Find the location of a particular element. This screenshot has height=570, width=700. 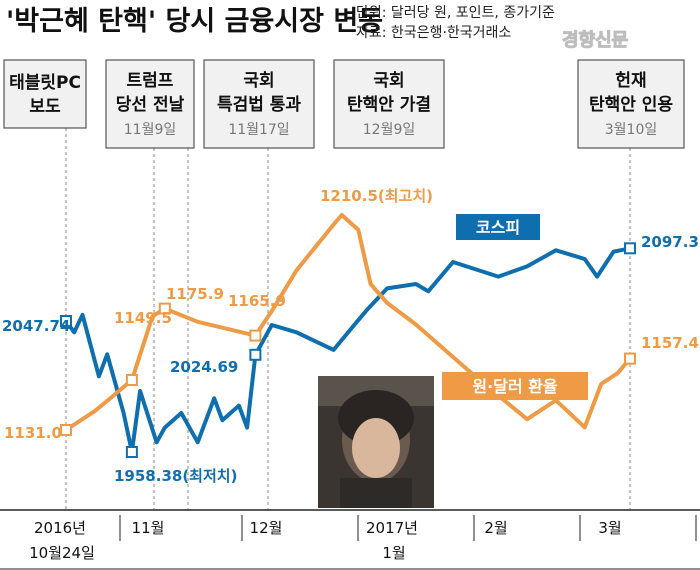

event-label-line2: 탄핵안 인용 is located at coordinates (631, 105).